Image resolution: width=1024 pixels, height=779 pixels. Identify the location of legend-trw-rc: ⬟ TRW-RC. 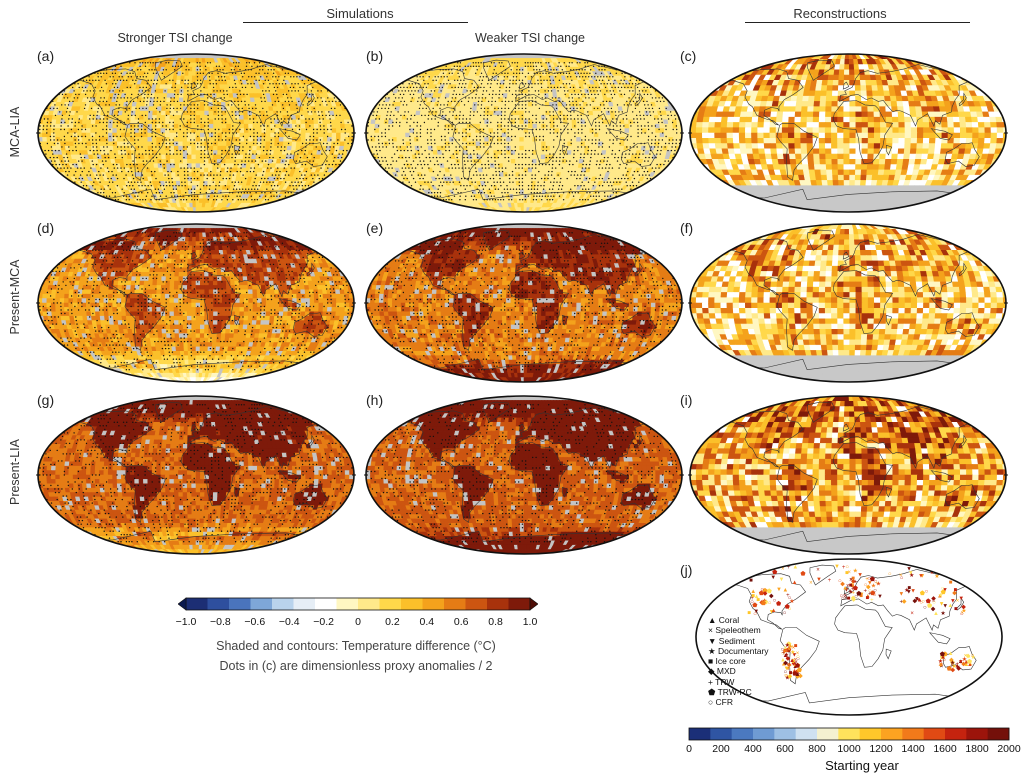
(738, 692).